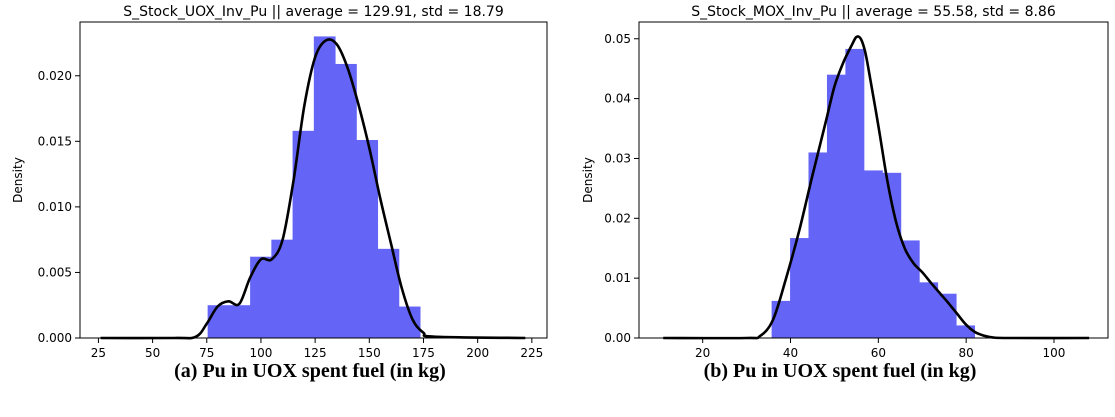 The height and width of the screenshot is (417, 1115). Describe the element at coordinates (617, 338) in the screenshot. I see `y-tick-label: 0.00` at that location.